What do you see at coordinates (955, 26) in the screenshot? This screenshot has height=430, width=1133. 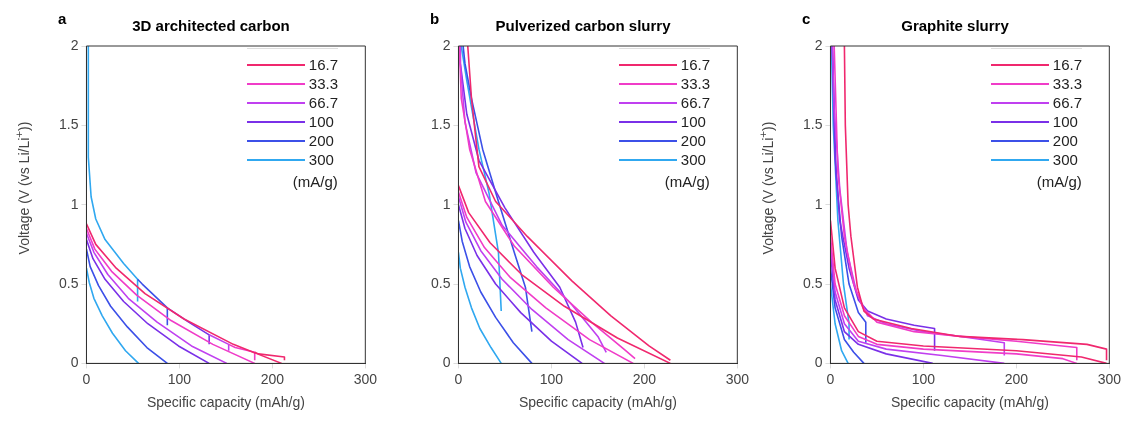 I see `chart-title: Graphite slurry` at bounding box center [955, 26].